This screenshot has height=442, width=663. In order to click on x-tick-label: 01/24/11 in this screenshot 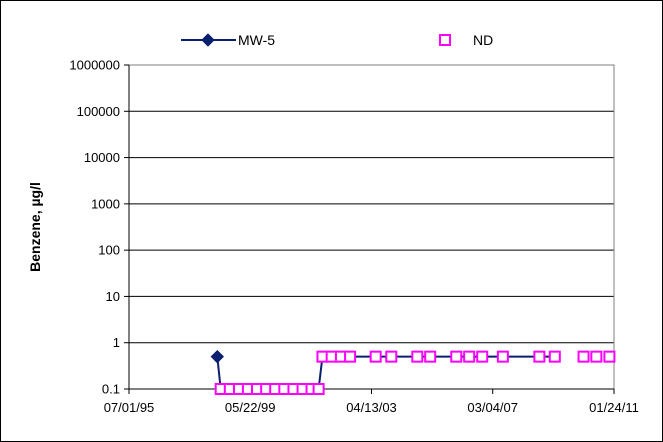, I will do `click(614, 407)`.